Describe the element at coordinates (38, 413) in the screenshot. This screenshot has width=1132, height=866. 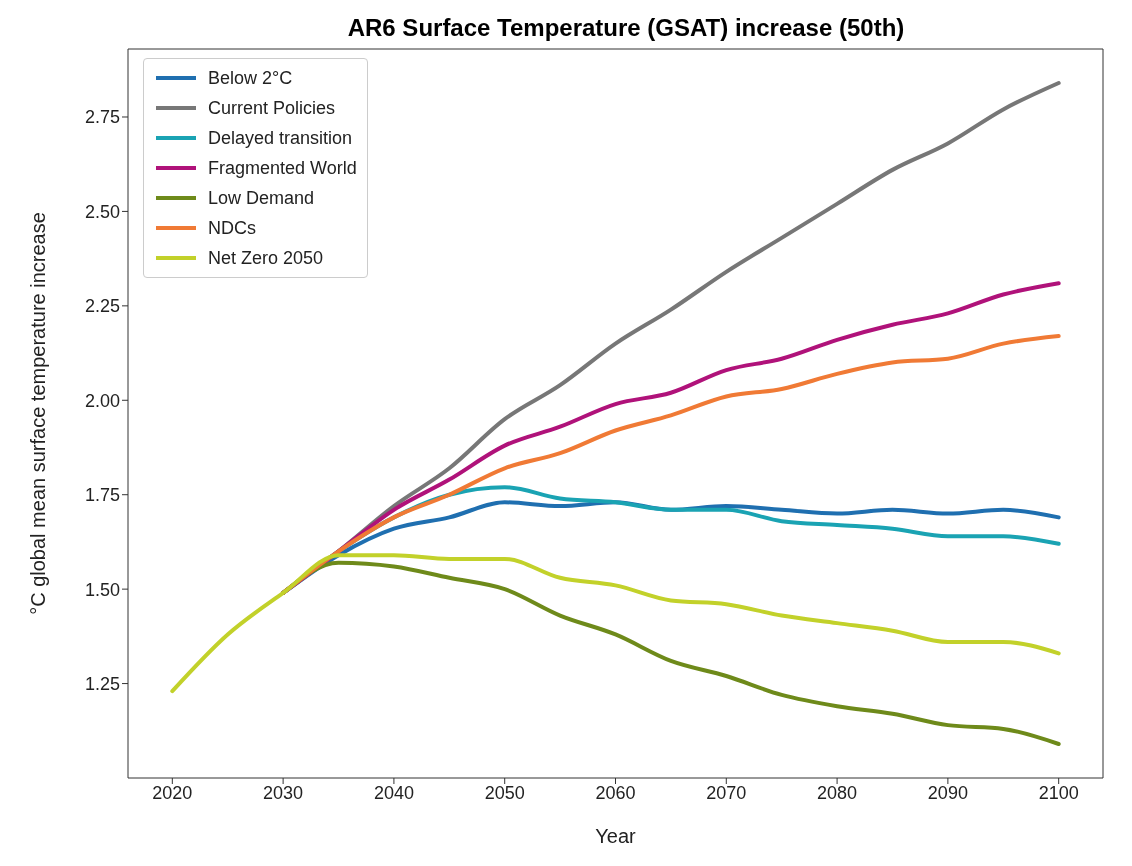
I see `y-axis-title: °C global mean surface temperature increase` at that location.